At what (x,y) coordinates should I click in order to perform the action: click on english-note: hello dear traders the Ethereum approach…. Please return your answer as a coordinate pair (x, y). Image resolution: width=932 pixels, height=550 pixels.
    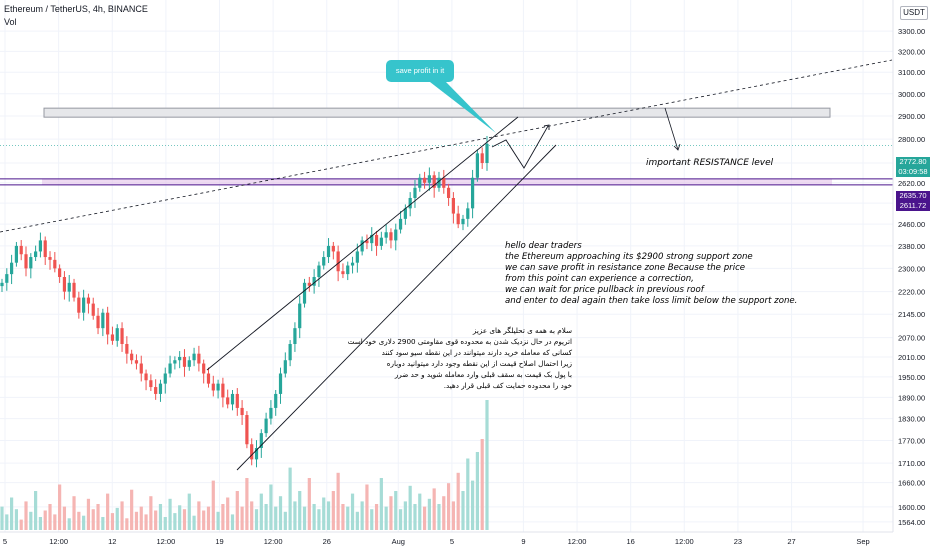
    Looking at the image, I should click on (651, 274).